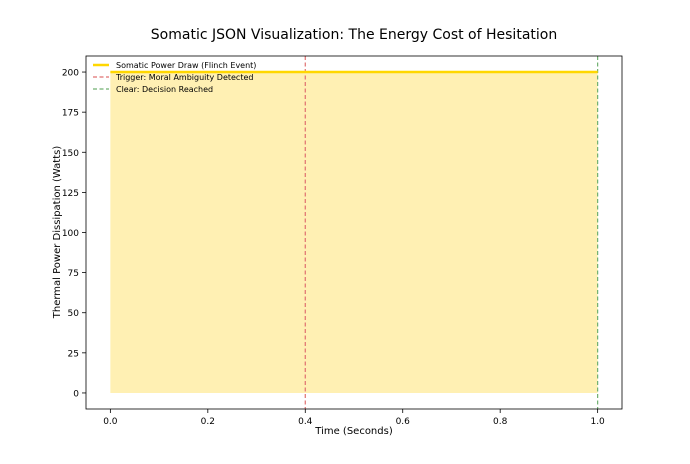 The height and width of the screenshot is (464, 690). I want to click on x-tick-label: 0.6, so click(403, 422).